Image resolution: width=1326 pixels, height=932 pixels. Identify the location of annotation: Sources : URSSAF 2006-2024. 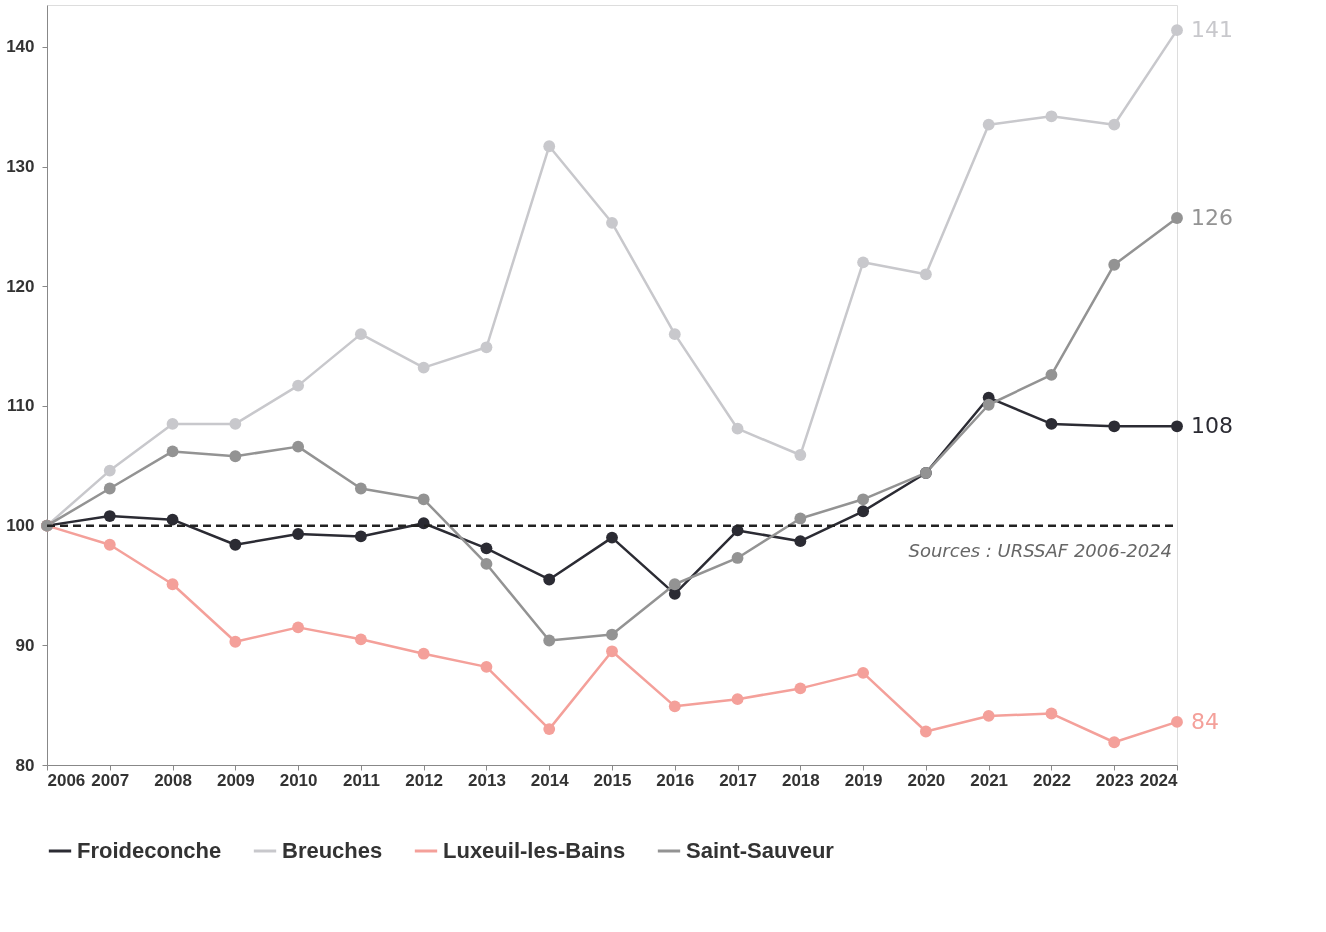
(1040, 551).